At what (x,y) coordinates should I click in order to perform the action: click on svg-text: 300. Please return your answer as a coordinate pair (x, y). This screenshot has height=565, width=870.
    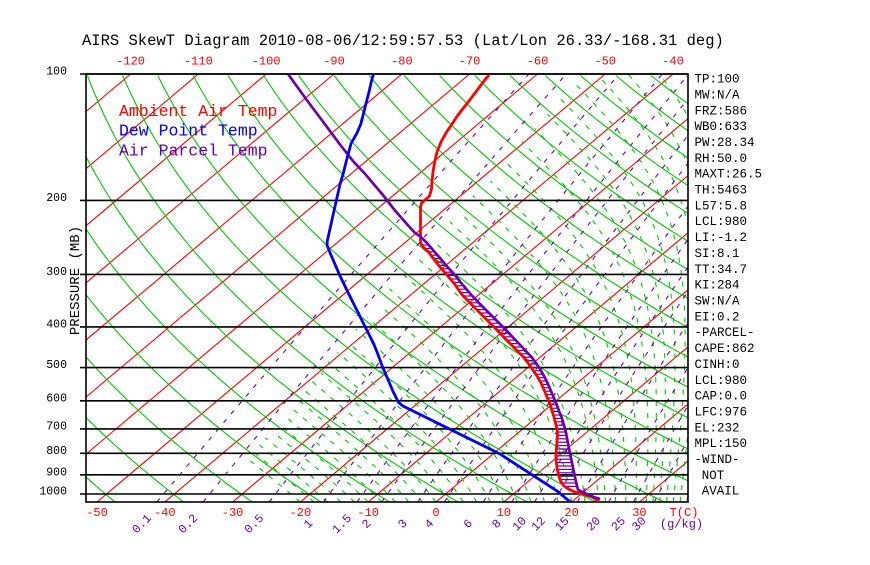
    Looking at the image, I should click on (56, 272).